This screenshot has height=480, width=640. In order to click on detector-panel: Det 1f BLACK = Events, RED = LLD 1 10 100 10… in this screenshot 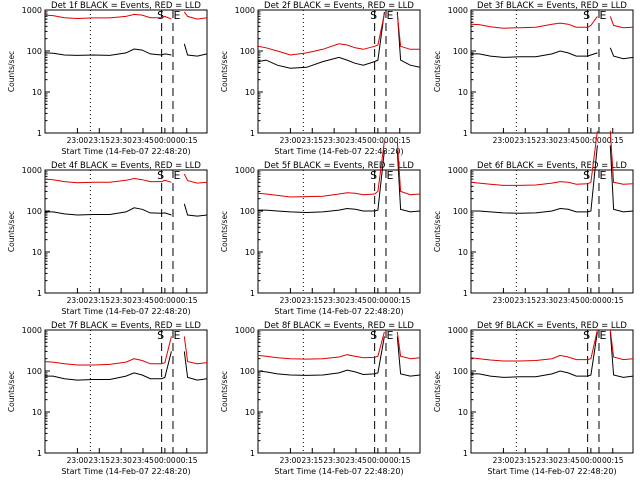, I will do `click(107, 78)`.